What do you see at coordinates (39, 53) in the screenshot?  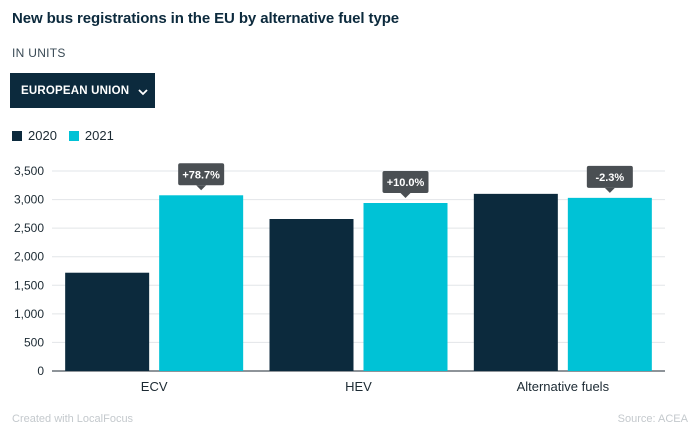 I see `unit-label: IN UNITS` at bounding box center [39, 53].